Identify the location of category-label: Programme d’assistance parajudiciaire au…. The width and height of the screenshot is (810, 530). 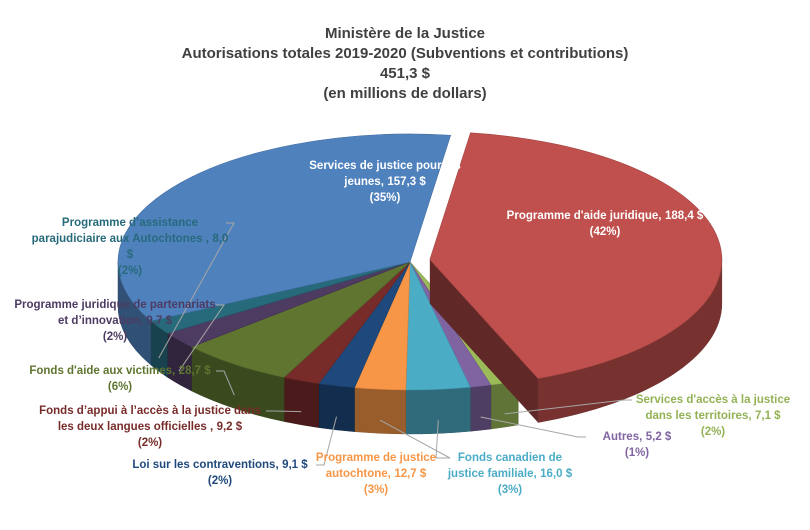
(120, 231).